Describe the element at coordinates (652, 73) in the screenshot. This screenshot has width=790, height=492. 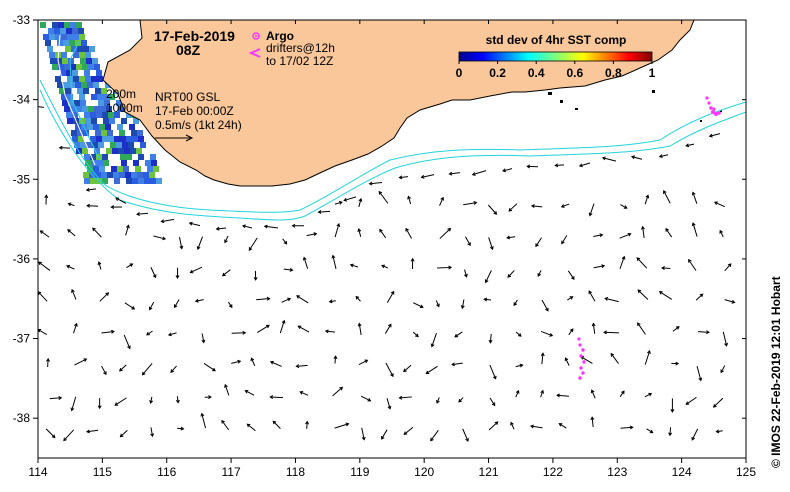
I see `colorbar-tick-label: 1` at that location.